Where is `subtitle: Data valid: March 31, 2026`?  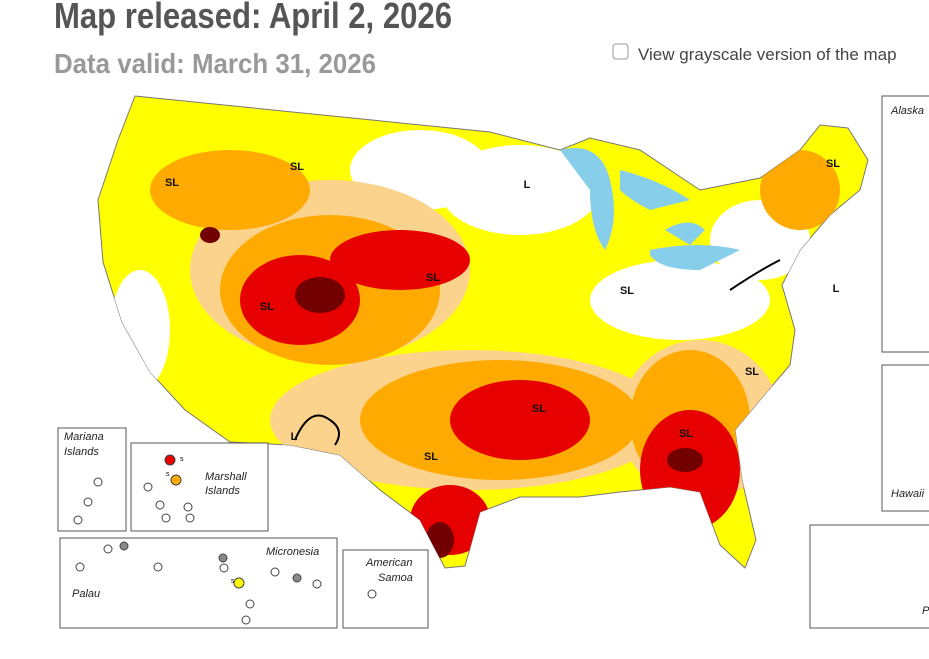
subtitle: Data valid: March 31, 2026 is located at coordinates (215, 63).